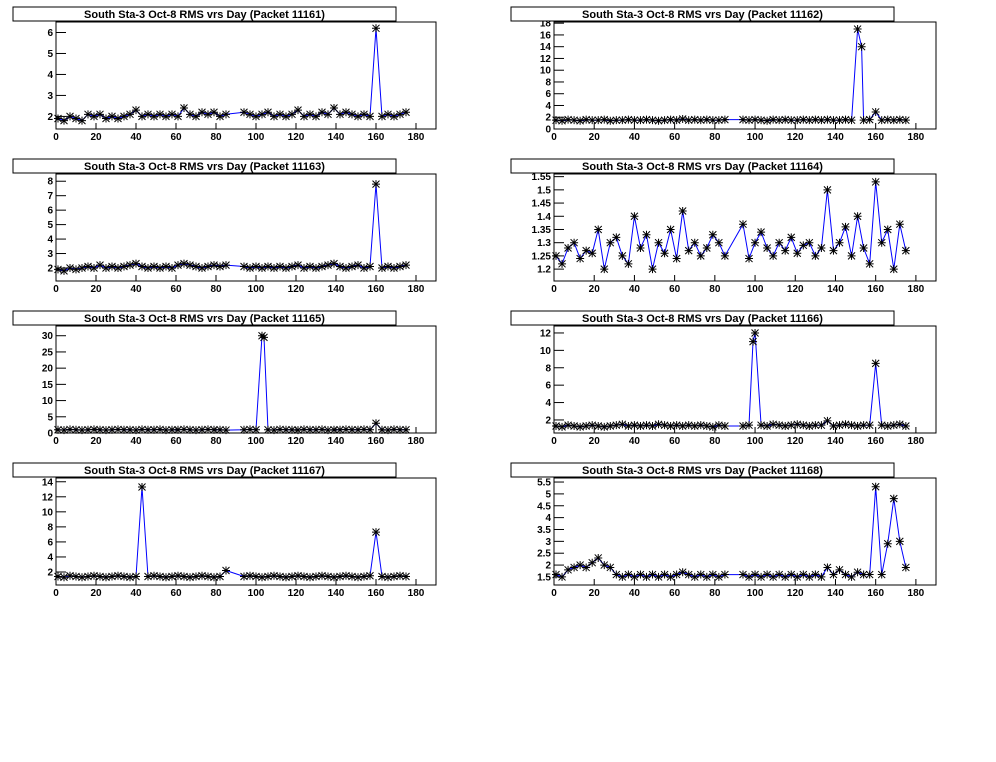 The height and width of the screenshot is (762, 996). I want to click on y-tick-label: 14, so click(48, 482).